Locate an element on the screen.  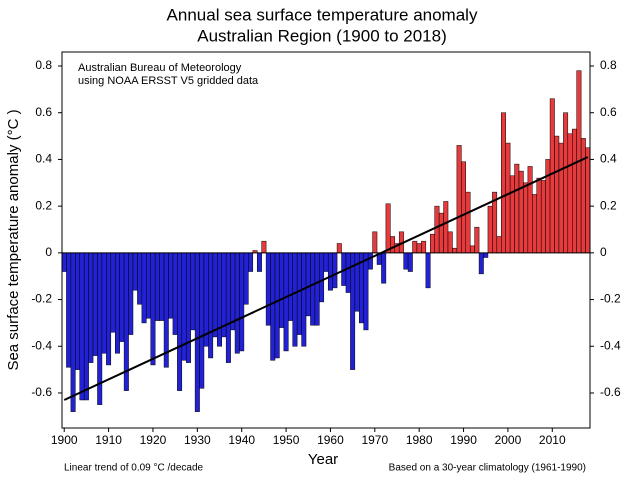
x-tick-label: 2000 is located at coordinates (508, 440).